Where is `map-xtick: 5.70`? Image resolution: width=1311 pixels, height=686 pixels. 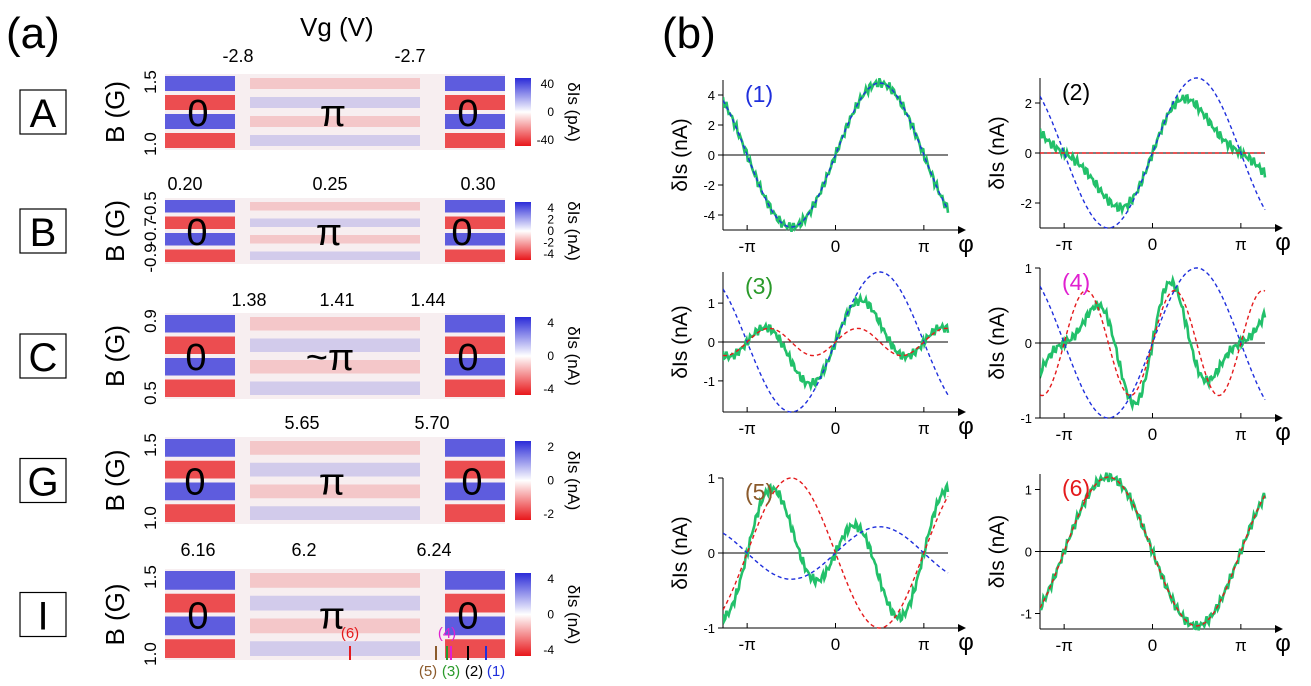
map-xtick: 5.70 is located at coordinates (431, 423).